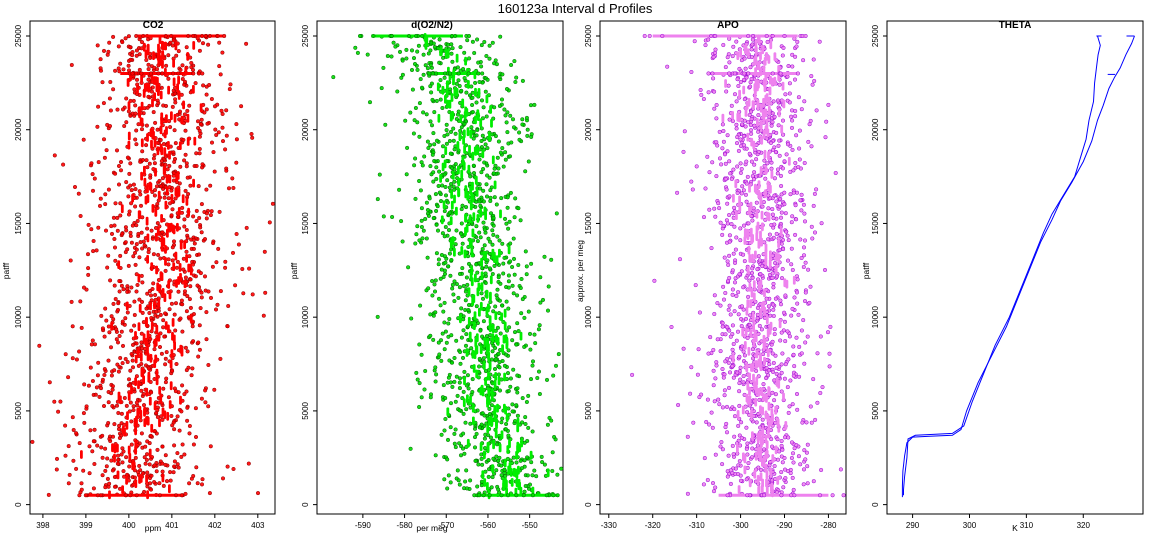 The image size is (1150, 550). What do you see at coordinates (305, 129) in the screenshot?
I see `y-tick-label: 20000` at bounding box center [305, 129].